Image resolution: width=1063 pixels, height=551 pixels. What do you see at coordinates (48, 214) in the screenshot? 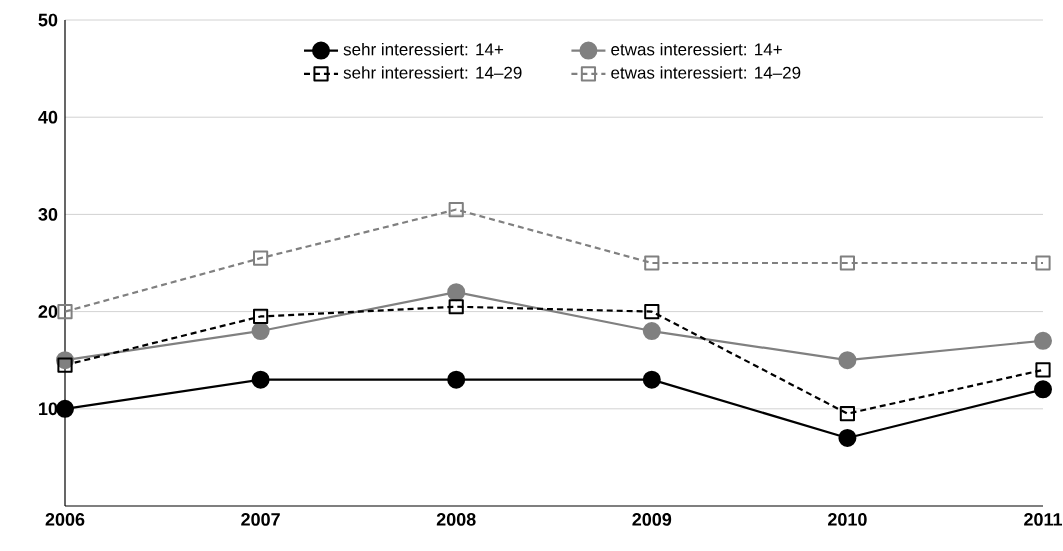
I see `y-tick-label: 30` at bounding box center [48, 214].